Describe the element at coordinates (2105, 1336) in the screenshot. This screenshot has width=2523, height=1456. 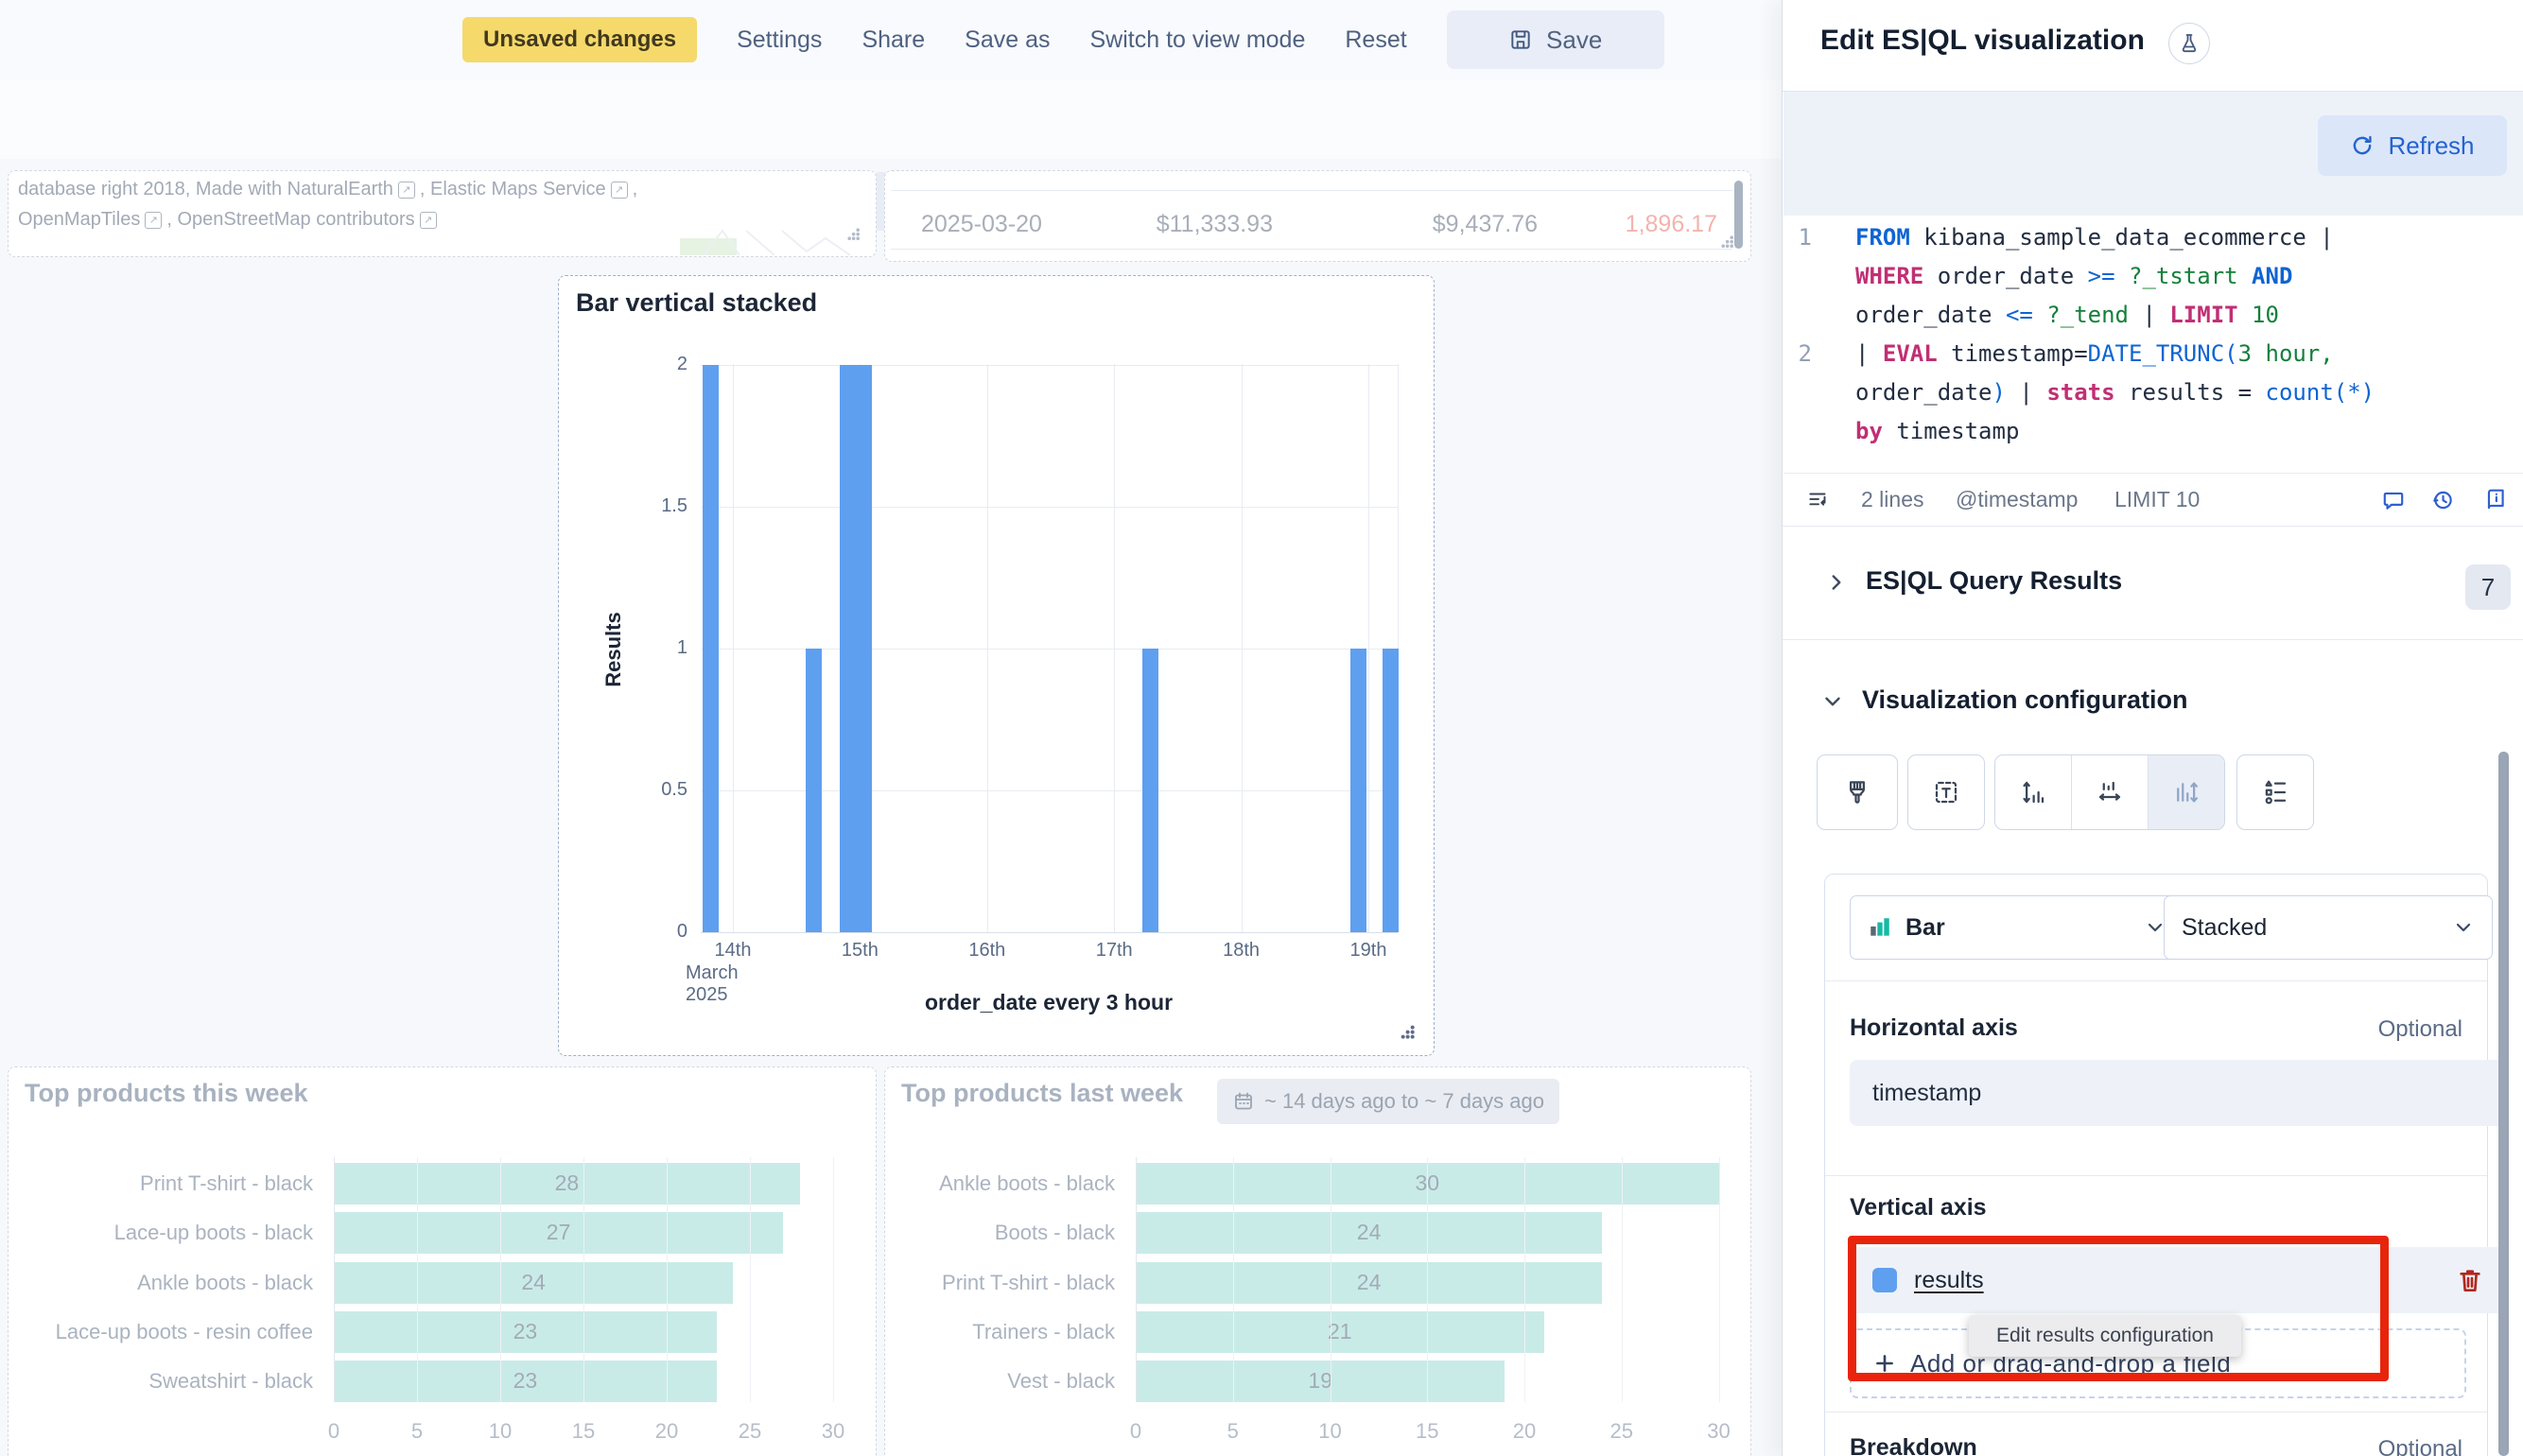
I see `edit-results-tooltip: Edit results configuration` at that location.